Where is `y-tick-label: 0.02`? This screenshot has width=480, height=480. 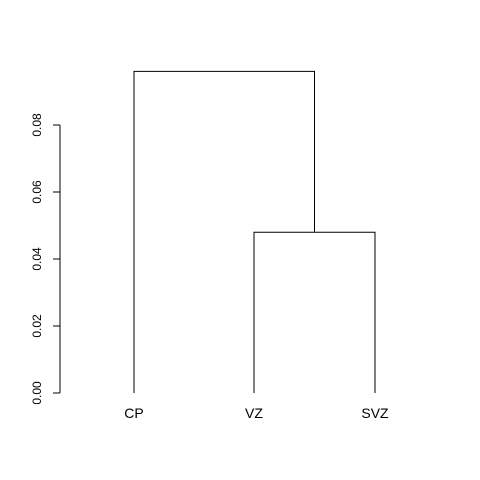 y-tick-label: 0.02 is located at coordinates (37, 326).